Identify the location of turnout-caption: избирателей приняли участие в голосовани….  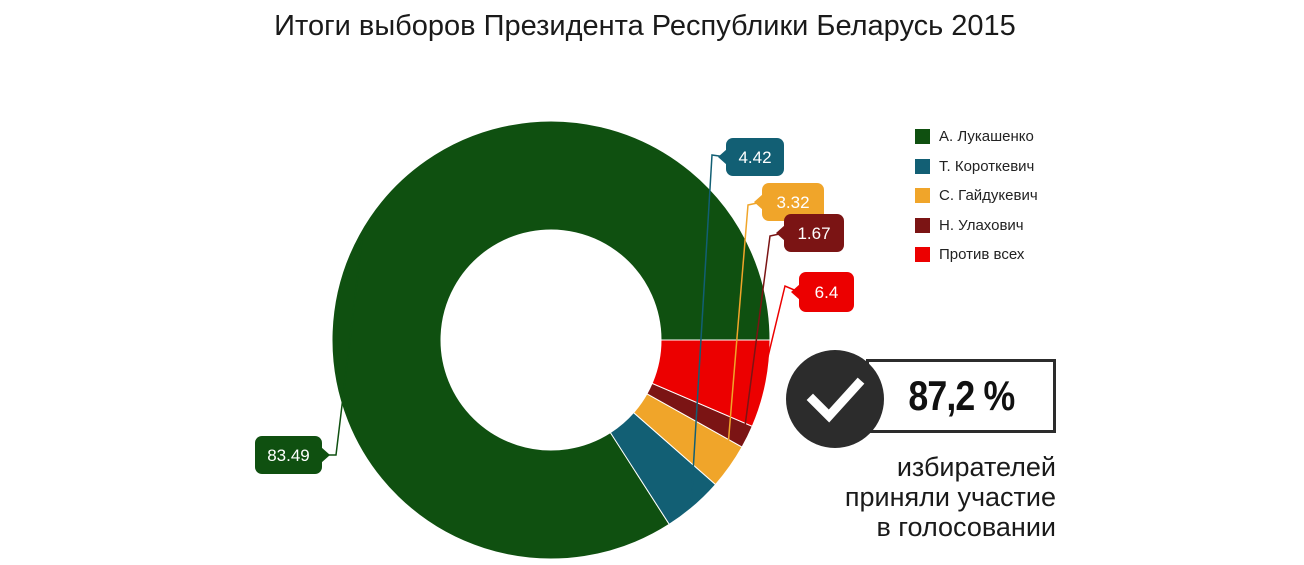
(918, 497).